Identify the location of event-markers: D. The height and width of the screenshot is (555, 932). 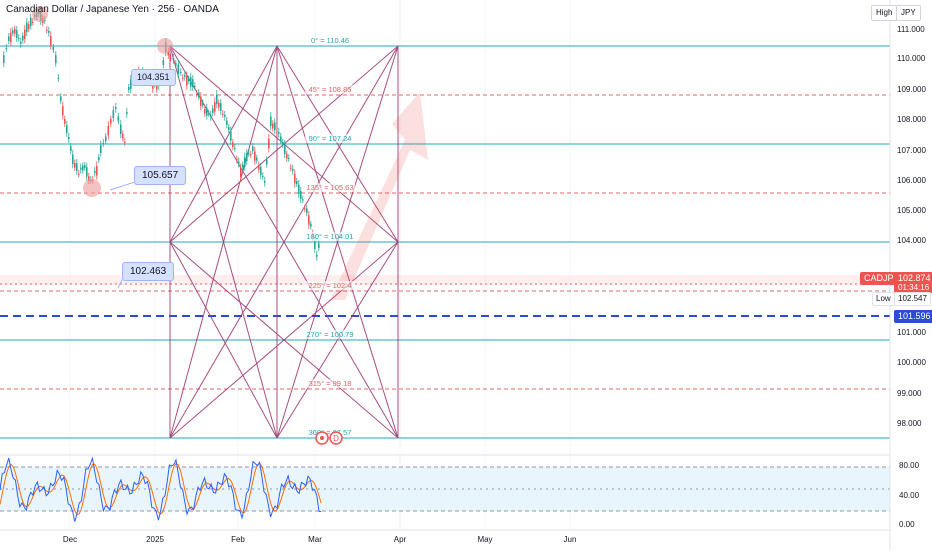
(329, 438).